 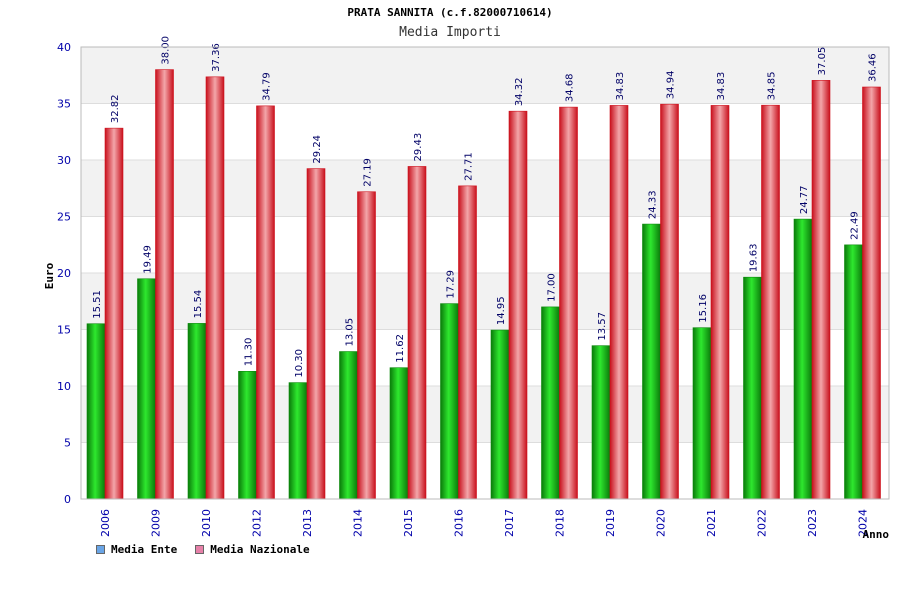 I want to click on chart-subtitle: Media Importi, so click(x=450, y=32).